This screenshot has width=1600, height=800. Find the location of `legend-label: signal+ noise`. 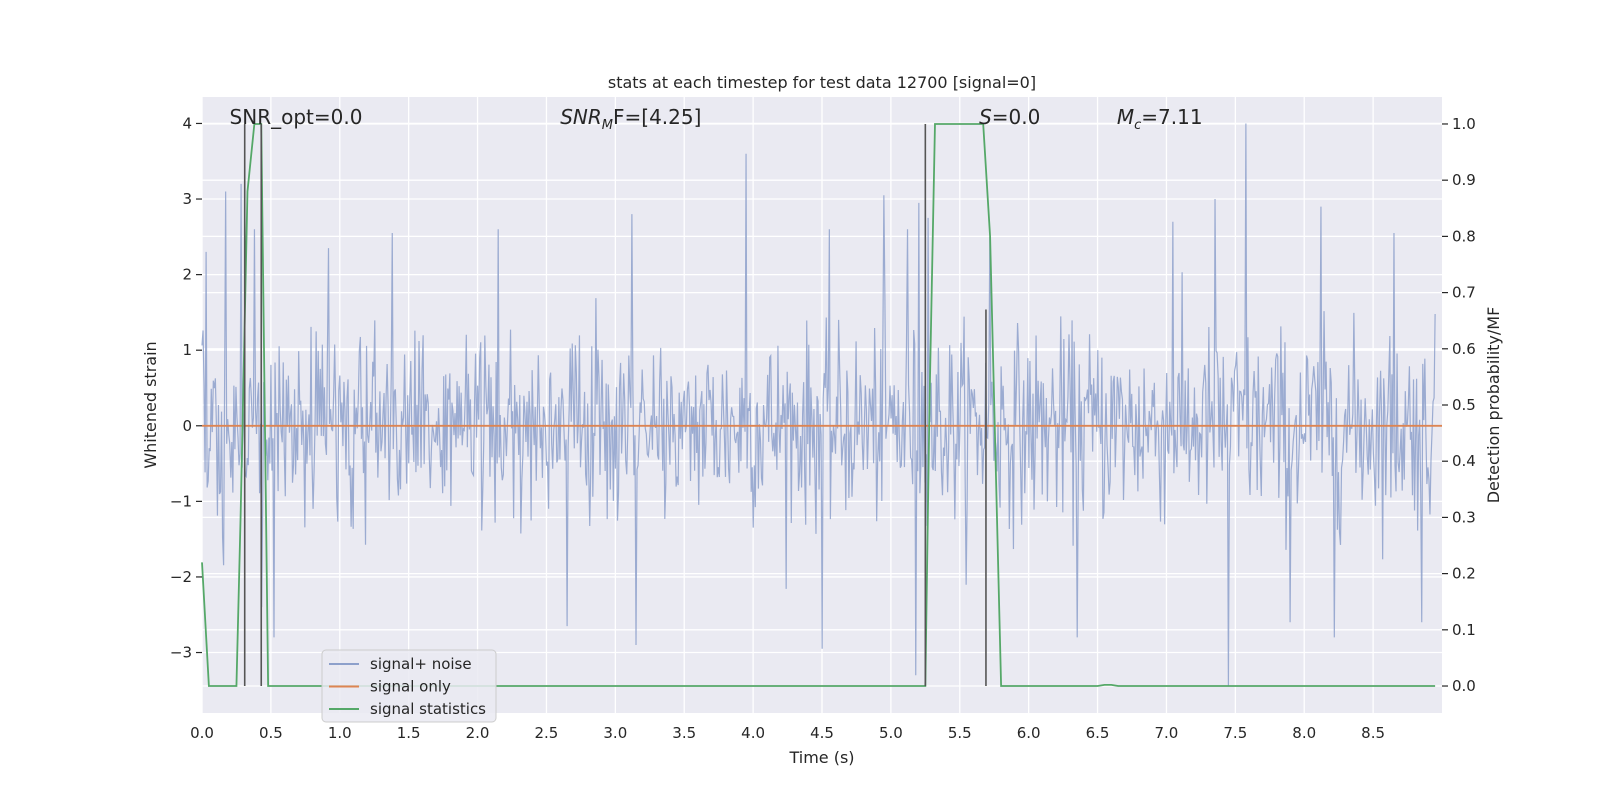

legend-label: signal+ noise is located at coordinates (421, 664).